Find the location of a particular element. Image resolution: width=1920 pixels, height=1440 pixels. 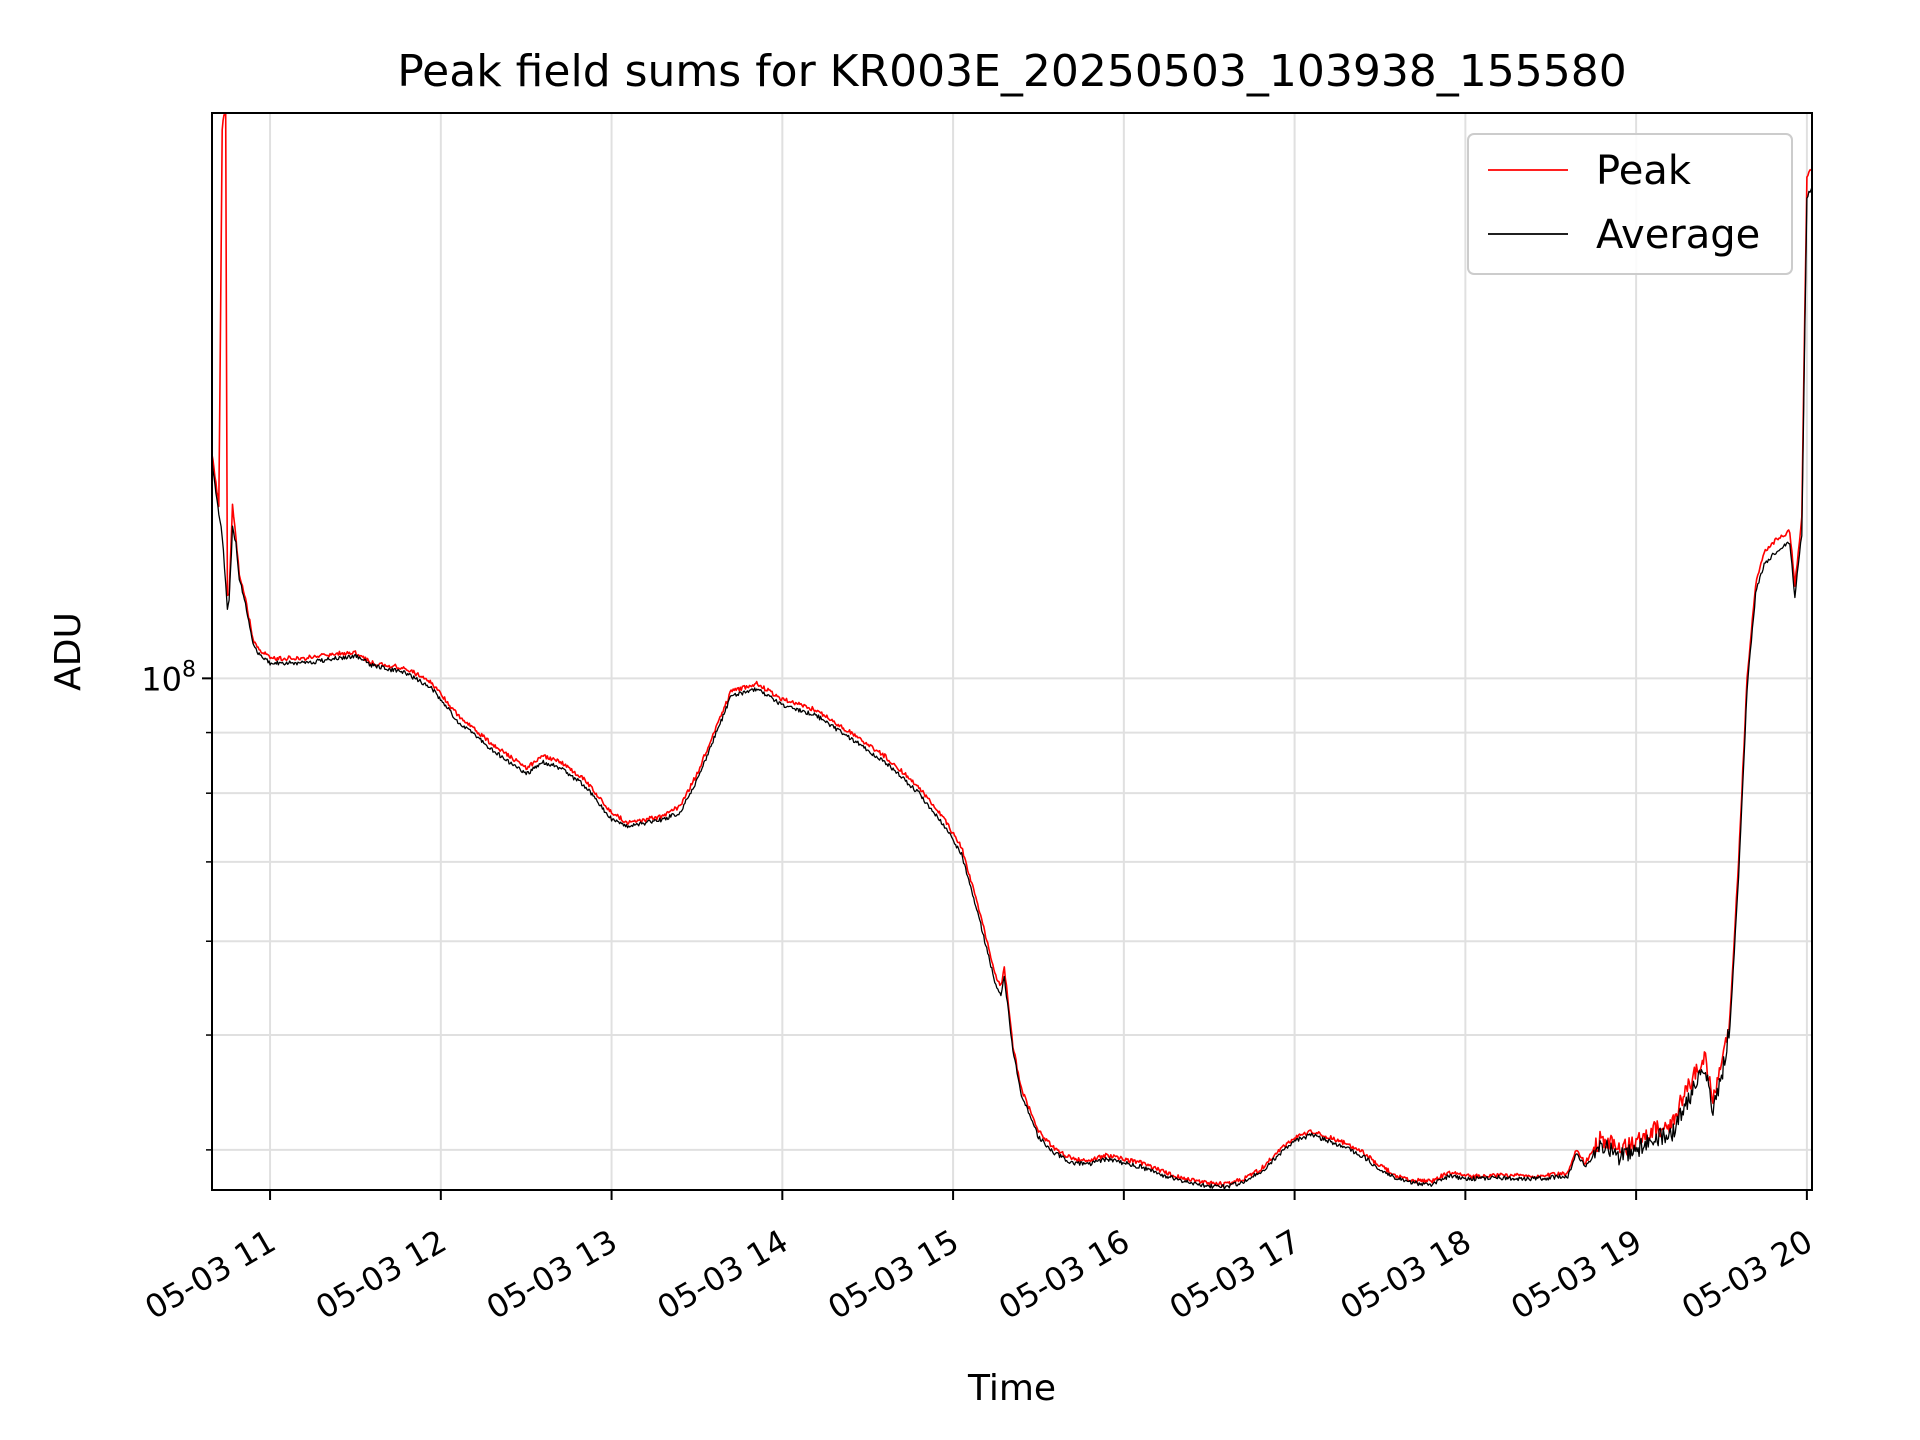

legend-box is located at coordinates (1630, 204).